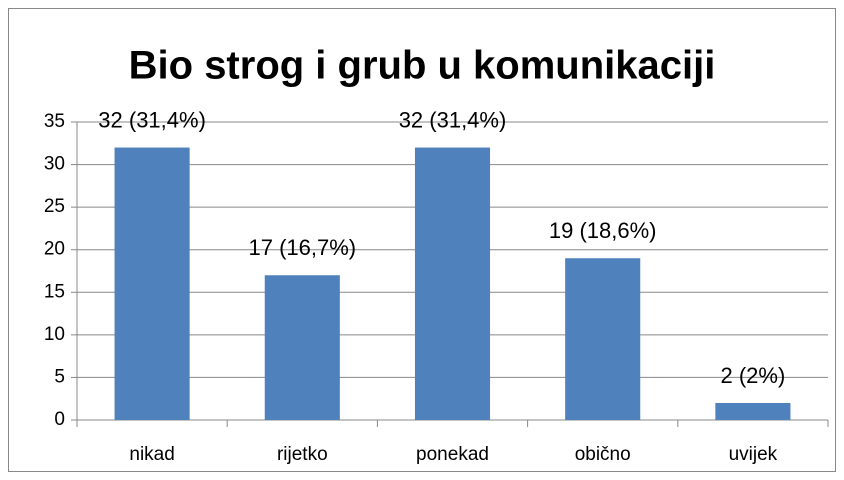 This screenshot has height=480, width=844. What do you see at coordinates (603, 454) in the screenshot?
I see `x-tick-label: obično` at bounding box center [603, 454].